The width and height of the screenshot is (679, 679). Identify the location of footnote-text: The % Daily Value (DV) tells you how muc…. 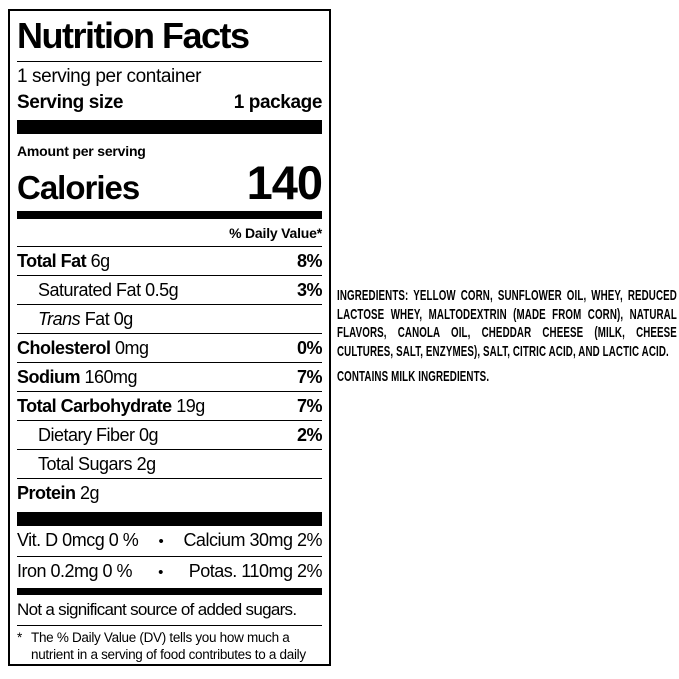
(168, 647).